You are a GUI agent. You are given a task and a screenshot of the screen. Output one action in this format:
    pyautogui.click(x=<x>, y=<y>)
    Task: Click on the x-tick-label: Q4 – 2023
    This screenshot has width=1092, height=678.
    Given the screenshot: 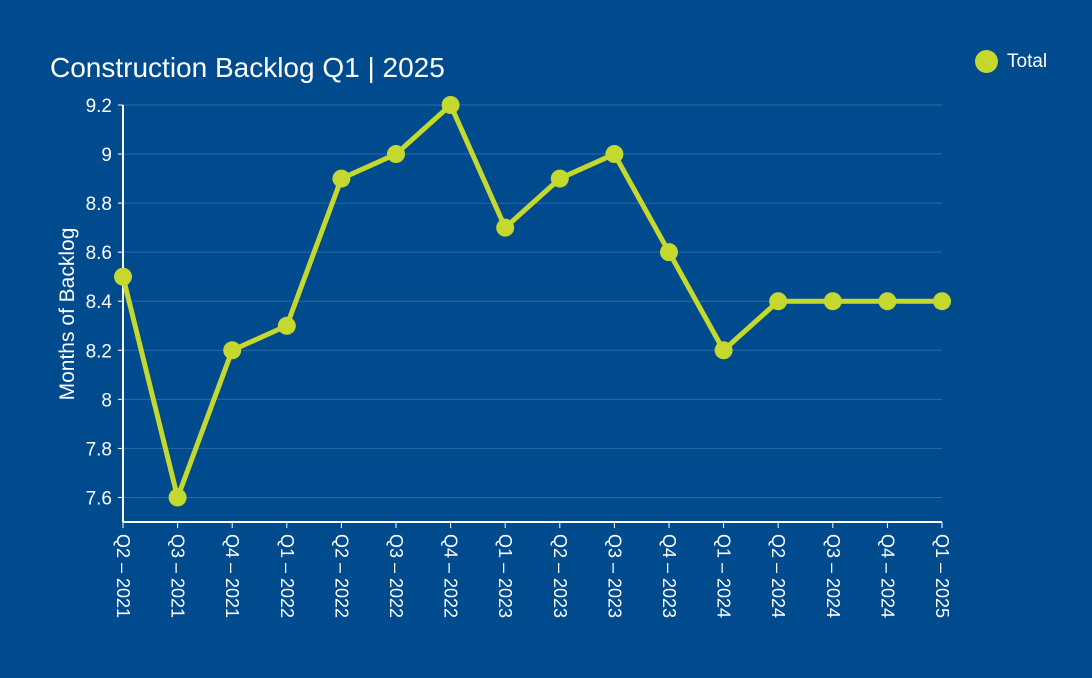 What is the action you would take?
    pyautogui.click(x=669, y=576)
    